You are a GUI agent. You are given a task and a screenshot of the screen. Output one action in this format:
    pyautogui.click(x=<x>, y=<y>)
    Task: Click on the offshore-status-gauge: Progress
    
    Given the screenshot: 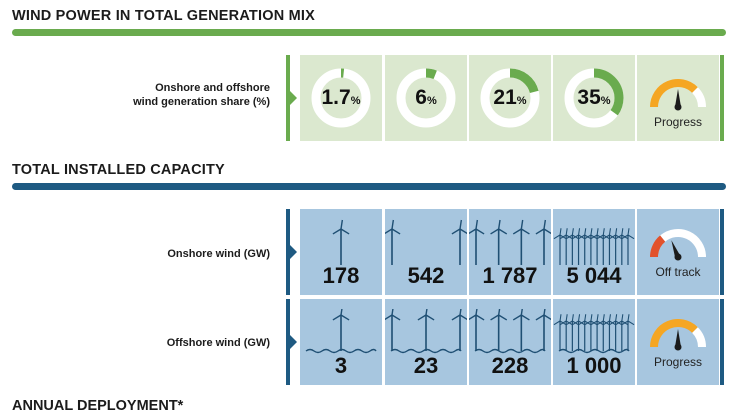 What is the action you would take?
    pyautogui.click(x=678, y=342)
    